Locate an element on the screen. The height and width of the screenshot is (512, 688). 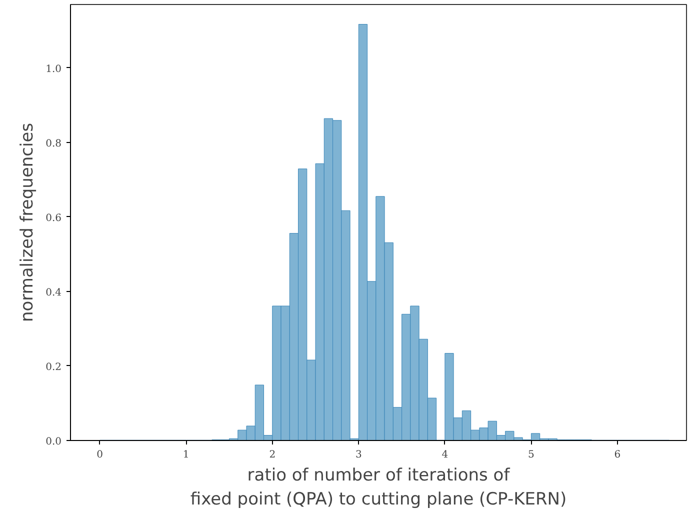
x-tick-label: 4 is located at coordinates (445, 455).